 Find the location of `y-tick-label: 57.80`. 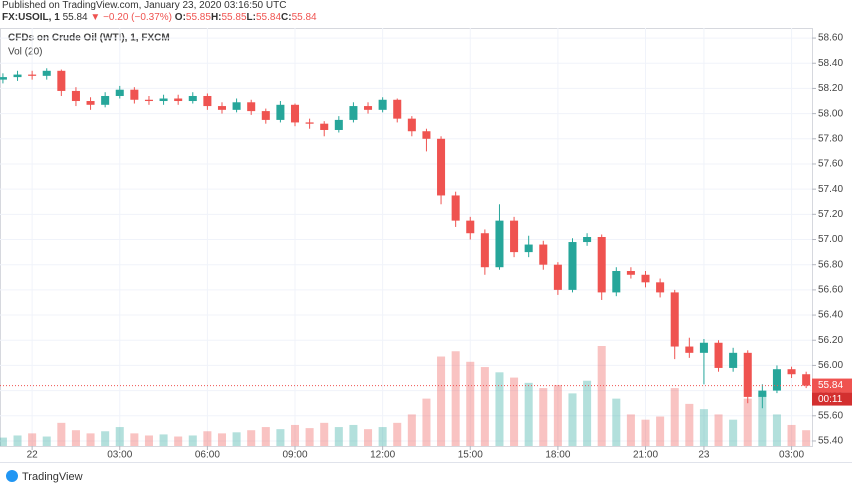

y-tick-label: 57.80 is located at coordinates (830, 138).